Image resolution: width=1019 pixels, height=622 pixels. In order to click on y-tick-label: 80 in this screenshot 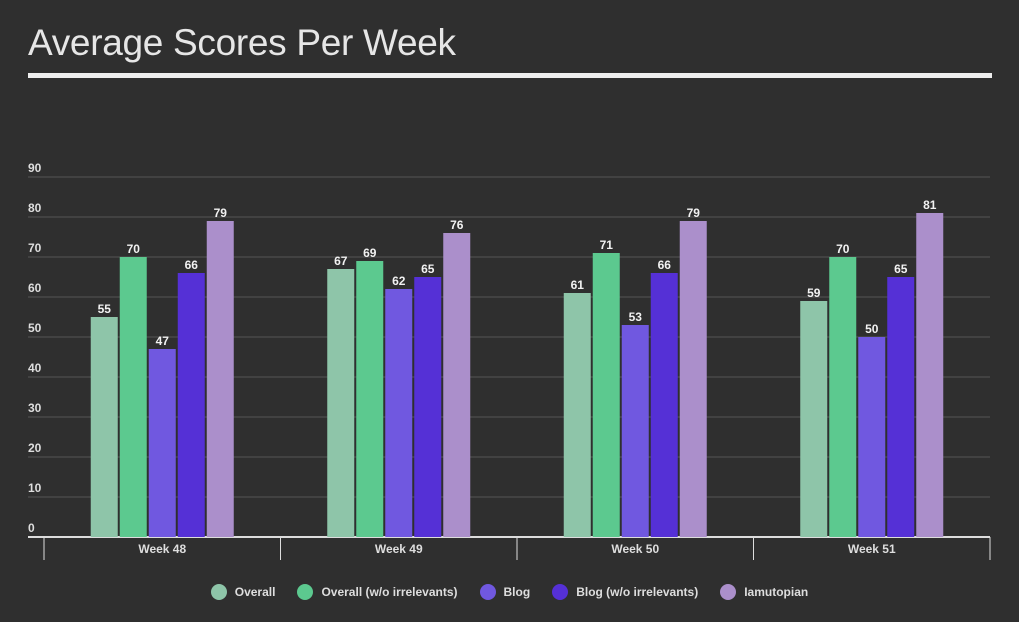, I will do `click(35, 208)`.